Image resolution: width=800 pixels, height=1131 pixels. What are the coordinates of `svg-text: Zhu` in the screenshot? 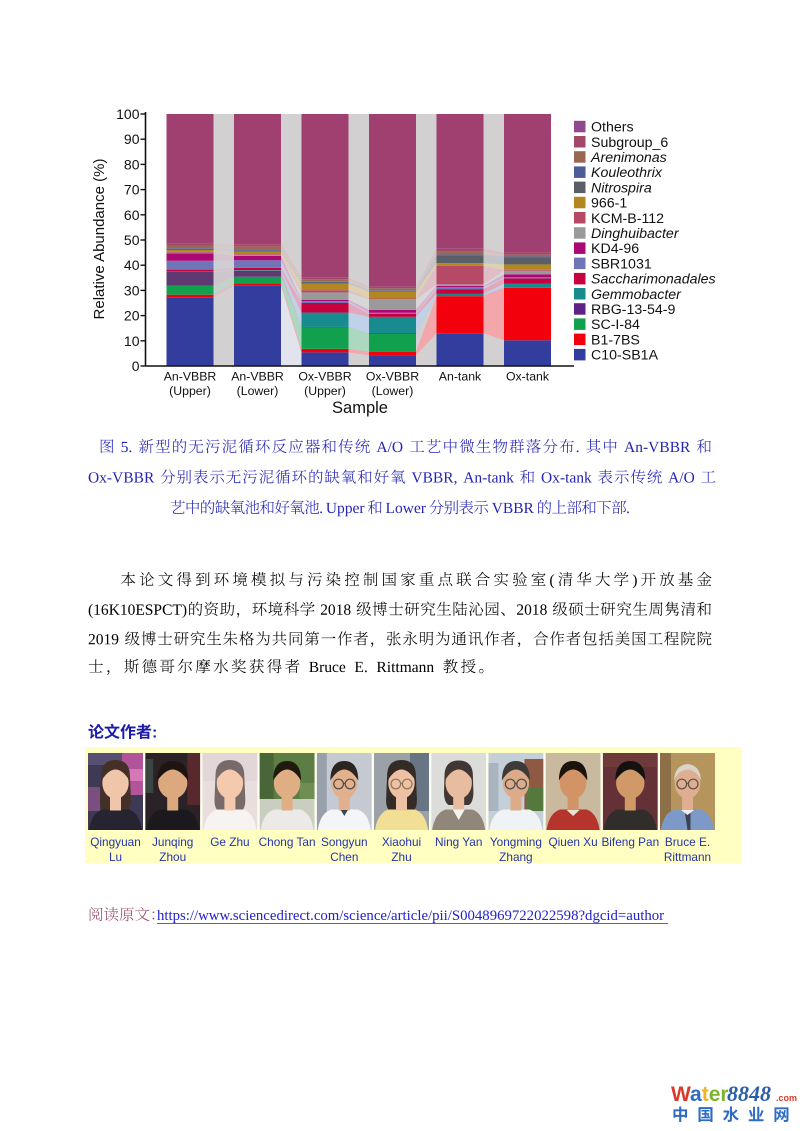 It's located at (401, 857).